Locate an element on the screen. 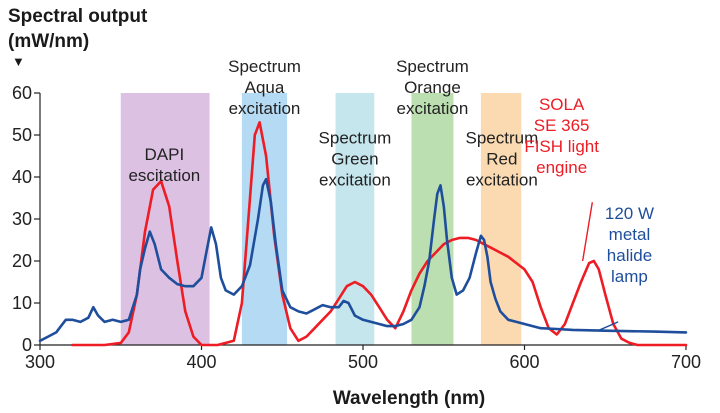 The image size is (720, 413). metal-halide-series-label-pointer is located at coordinates (608, 326).